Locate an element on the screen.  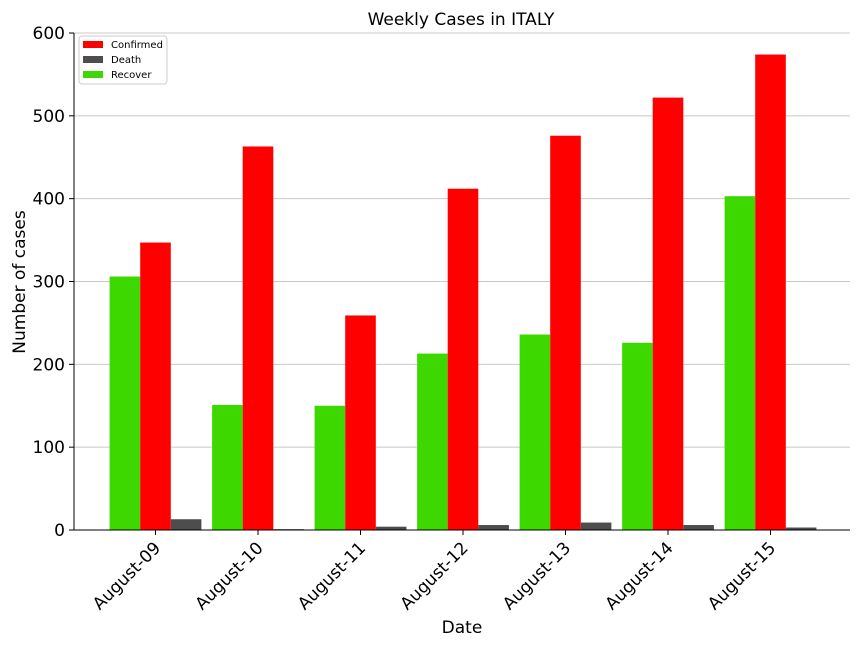
y-tick-label: 600 is located at coordinates (49, 34).